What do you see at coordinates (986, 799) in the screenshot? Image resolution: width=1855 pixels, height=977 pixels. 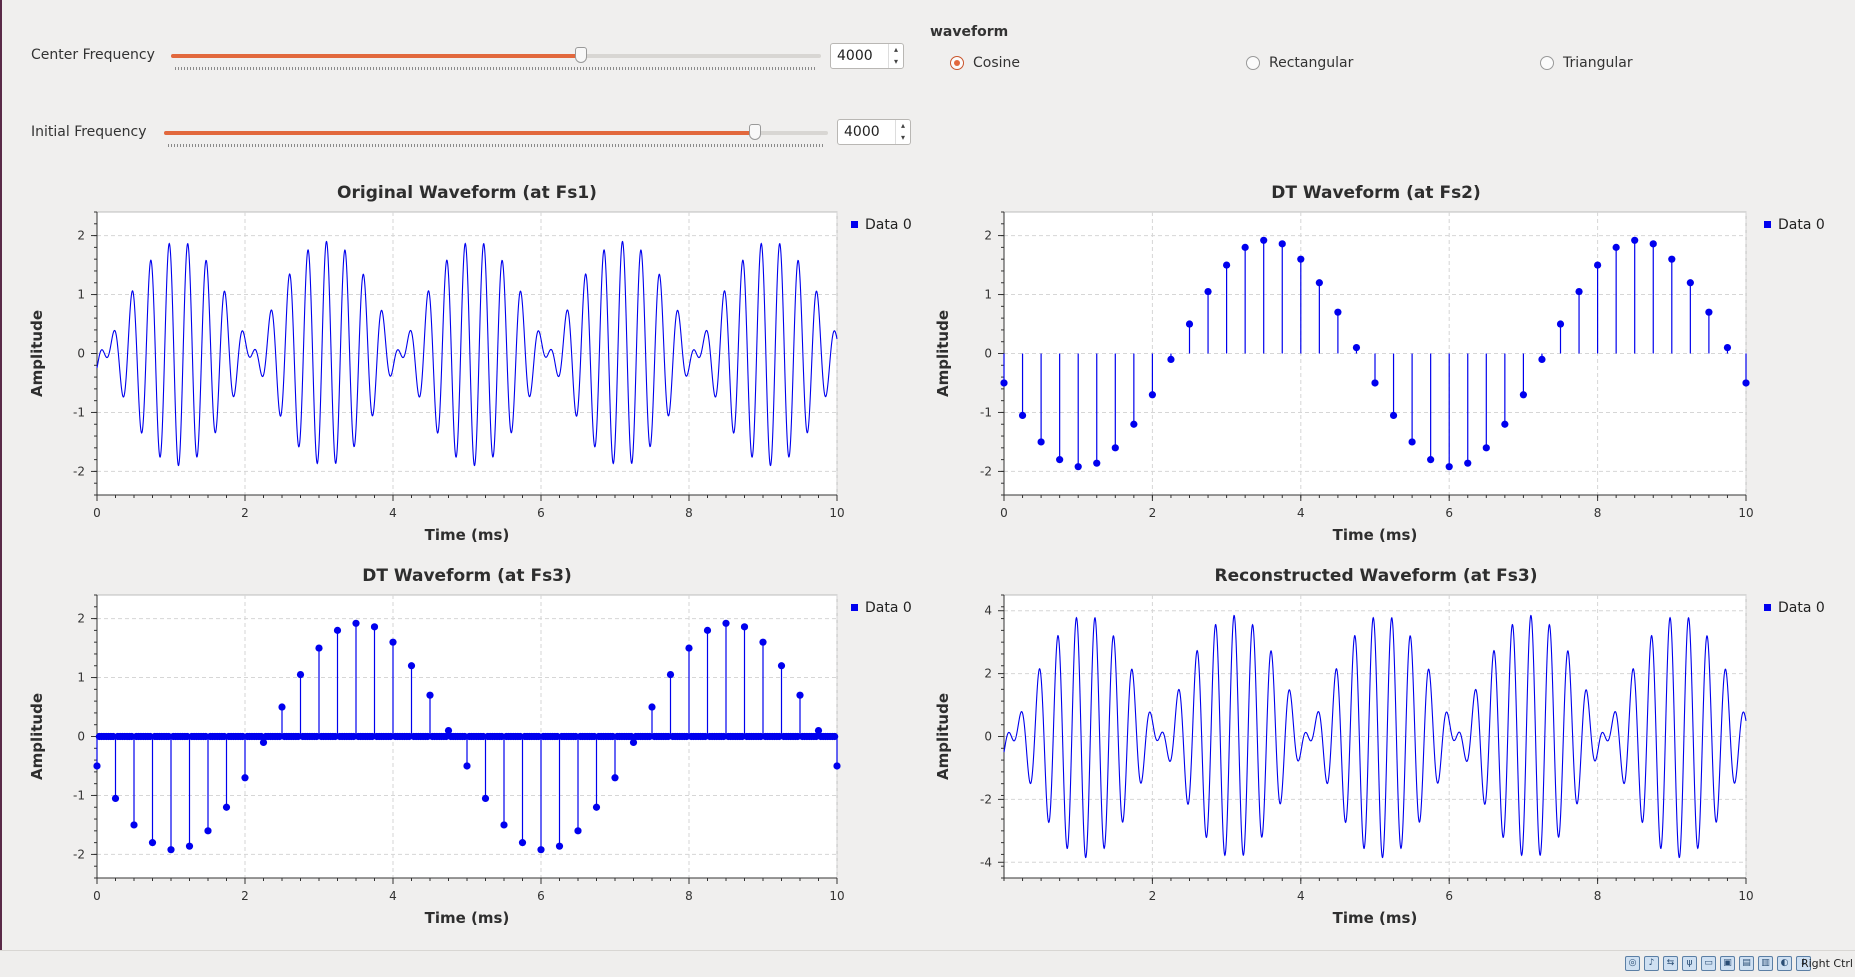 I see `y-tick-label: -2` at bounding box center [986, 799].